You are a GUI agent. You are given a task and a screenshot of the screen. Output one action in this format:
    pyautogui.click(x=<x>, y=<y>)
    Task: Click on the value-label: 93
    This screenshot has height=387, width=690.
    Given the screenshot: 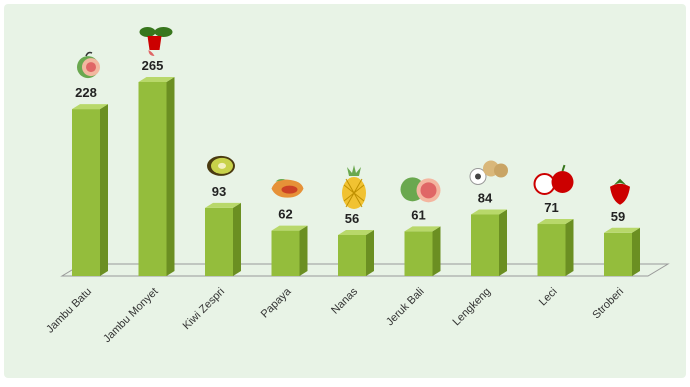 What is the action you would take?
    pyautogui.click(x=219, y=191)
    